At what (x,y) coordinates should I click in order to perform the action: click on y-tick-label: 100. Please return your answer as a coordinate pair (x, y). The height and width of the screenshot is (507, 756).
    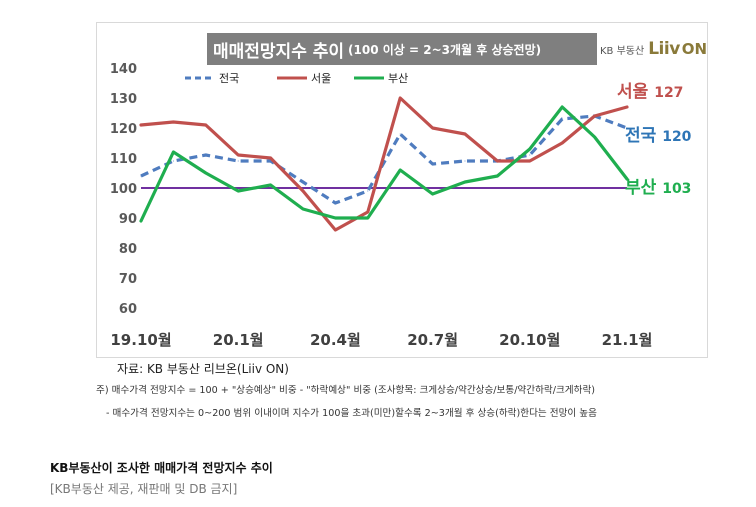
    Looking at the image, I should click on (123, 189).